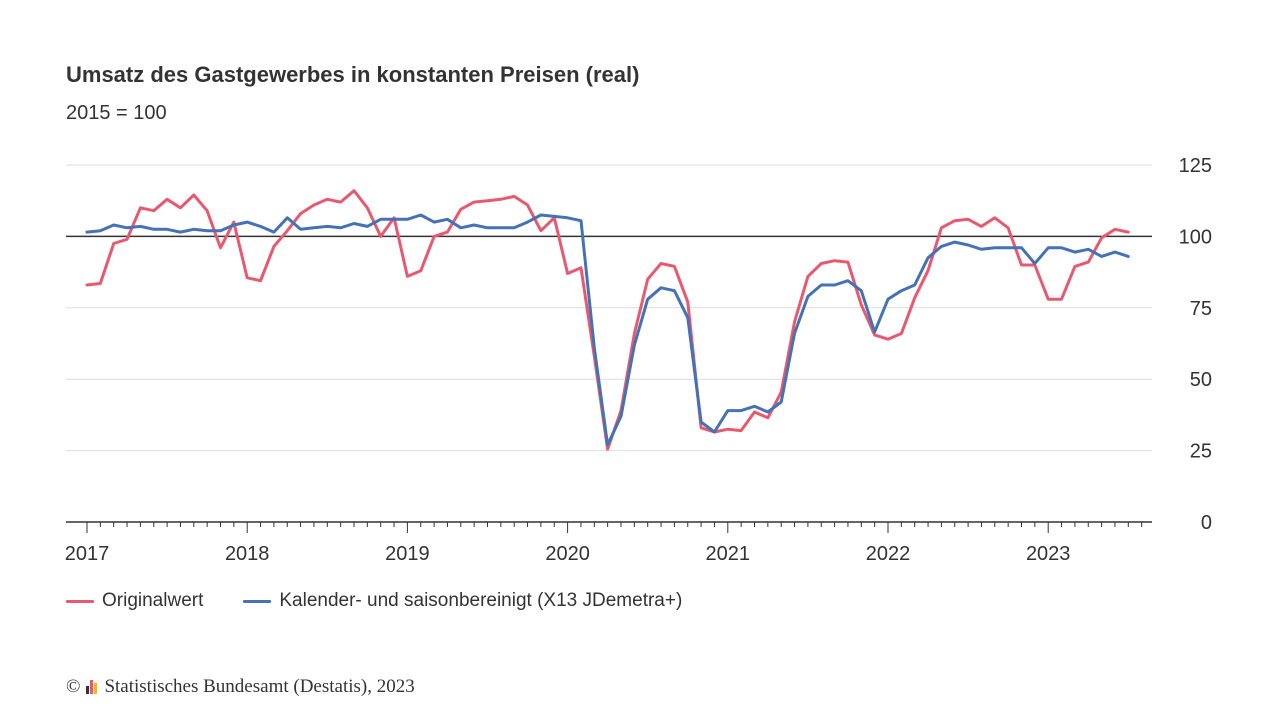 This screenshot has width=1280, height=720. I want to click on x-tick-label: 2022, so click(888, 554).